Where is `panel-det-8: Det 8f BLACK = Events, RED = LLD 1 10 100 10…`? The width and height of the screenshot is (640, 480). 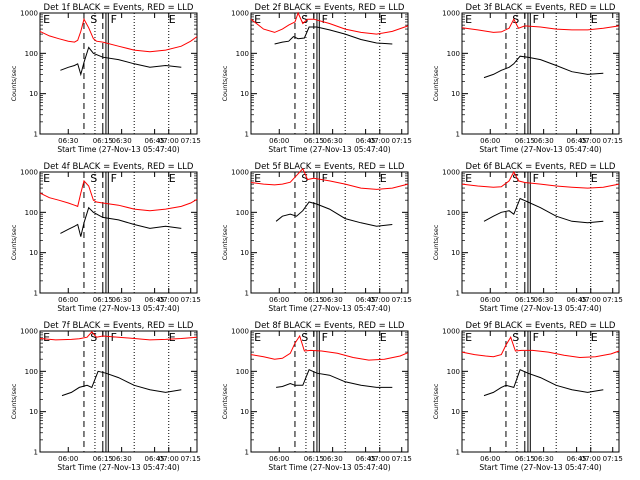 panel-det-8: Det 8f BLACK = Events, RED = LLD 1 10 100 10… is located at coordinates (316, 396).